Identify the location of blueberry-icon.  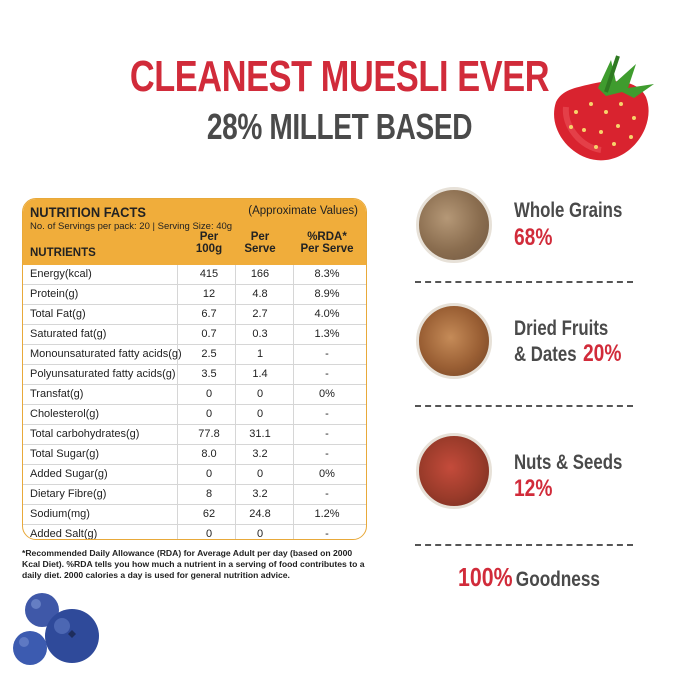
(56, 629).